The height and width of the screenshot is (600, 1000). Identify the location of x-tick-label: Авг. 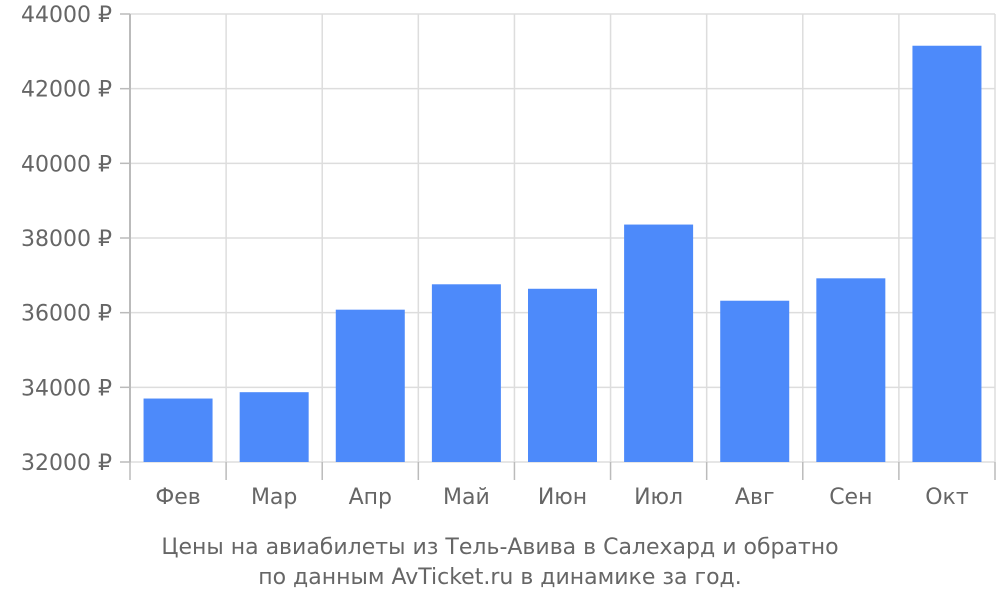
(755, 497).